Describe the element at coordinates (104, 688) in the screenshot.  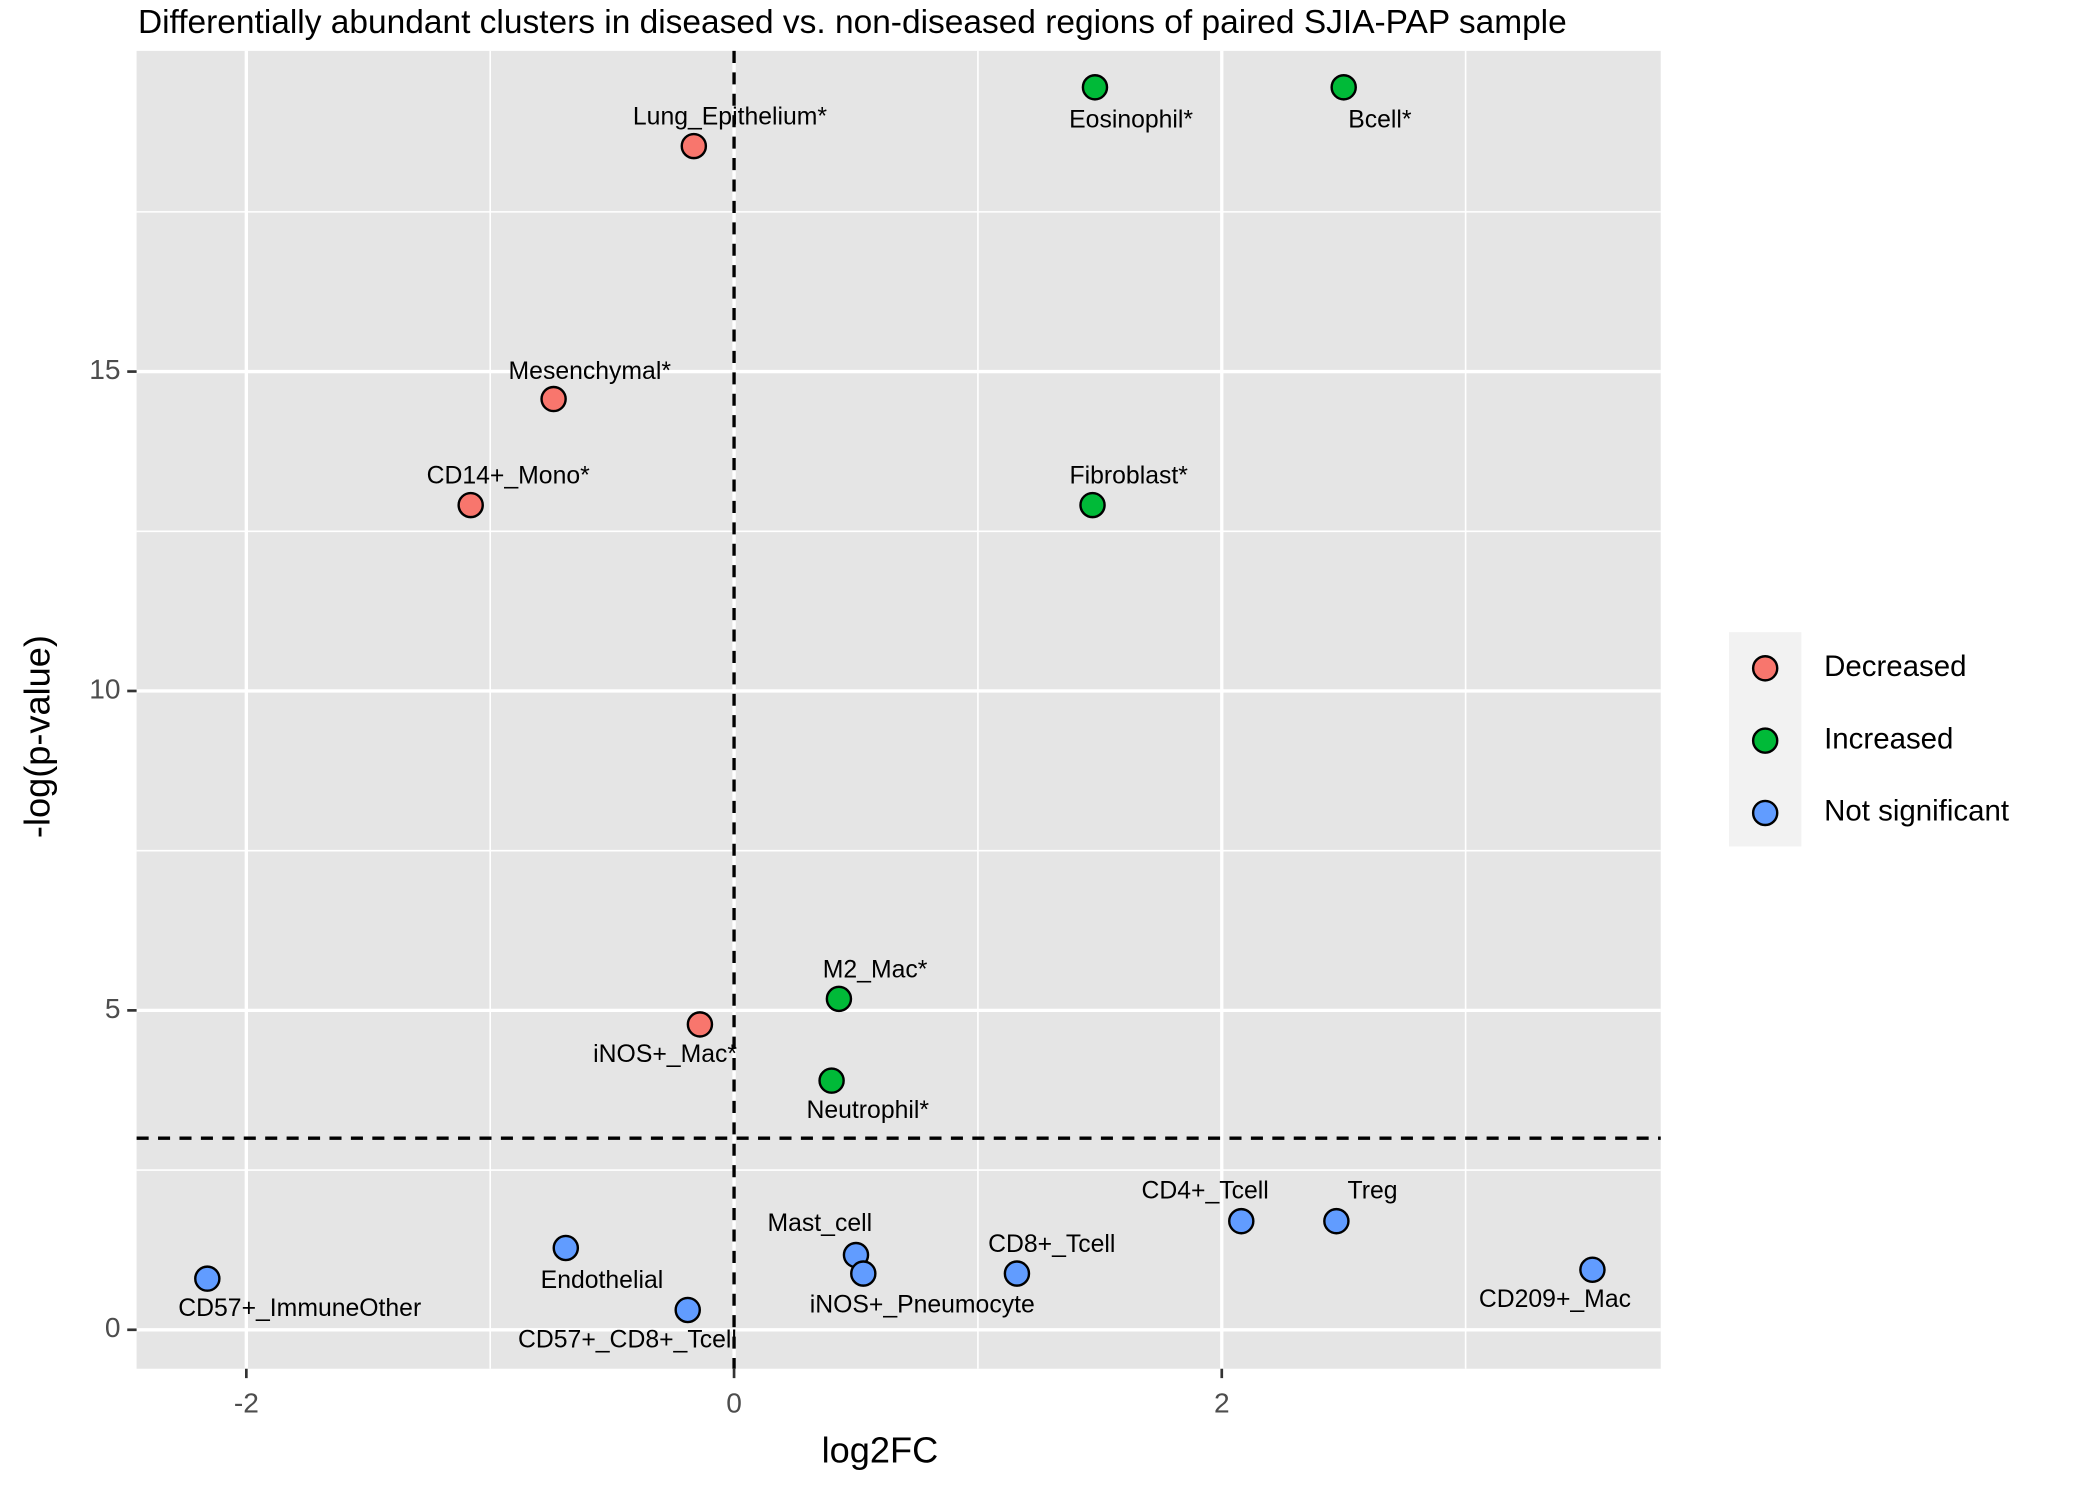
I see `y-tick-label: 10` at that location.